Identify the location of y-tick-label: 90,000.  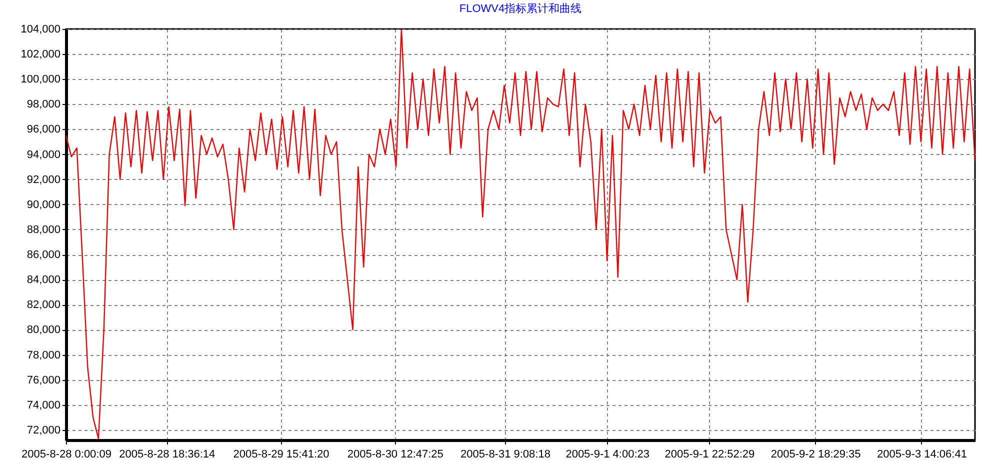
(43, 204).